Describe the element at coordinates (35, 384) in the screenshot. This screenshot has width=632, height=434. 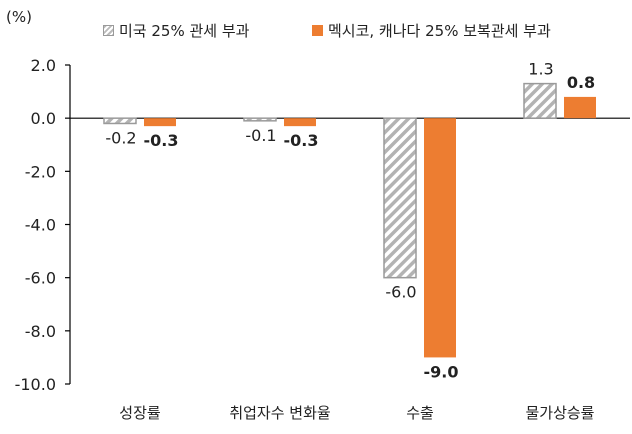
I see `y-tick-label: -10.0` at that location.